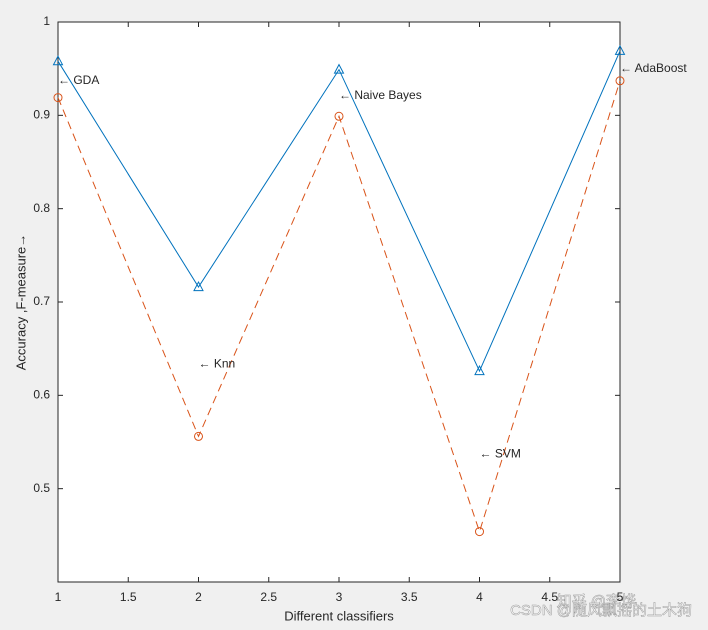 The height and width of the screenshot is (630, 708). I want to click on x-tick-label: 2.5, so click(268, 597).